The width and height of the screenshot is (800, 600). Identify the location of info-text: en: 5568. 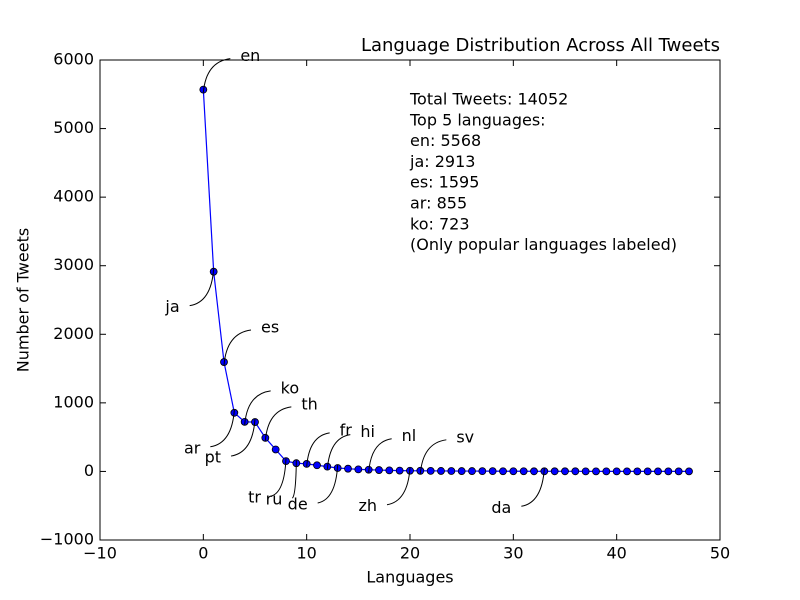
(445, 140).